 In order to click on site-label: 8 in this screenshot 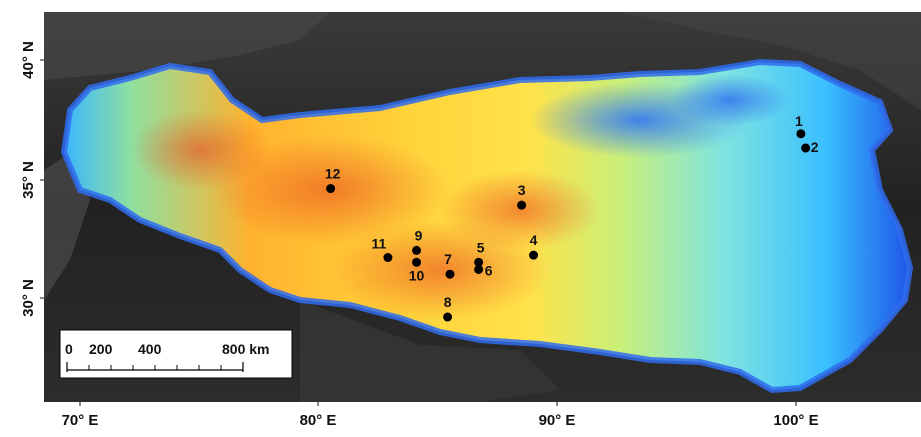, I will do `click(448, 302)`.